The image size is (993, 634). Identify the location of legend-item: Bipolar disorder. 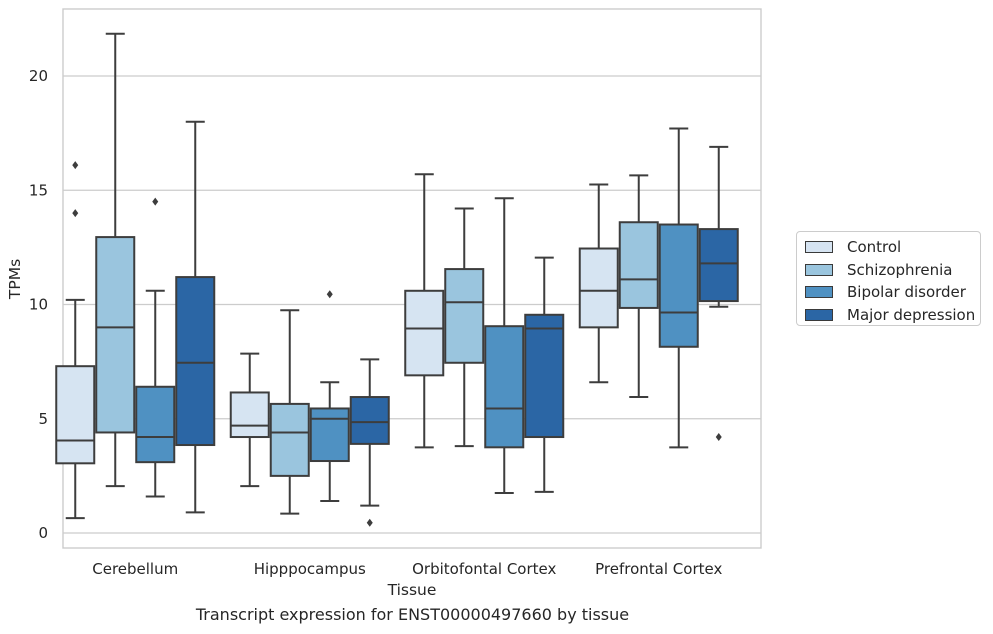
(891, 292).